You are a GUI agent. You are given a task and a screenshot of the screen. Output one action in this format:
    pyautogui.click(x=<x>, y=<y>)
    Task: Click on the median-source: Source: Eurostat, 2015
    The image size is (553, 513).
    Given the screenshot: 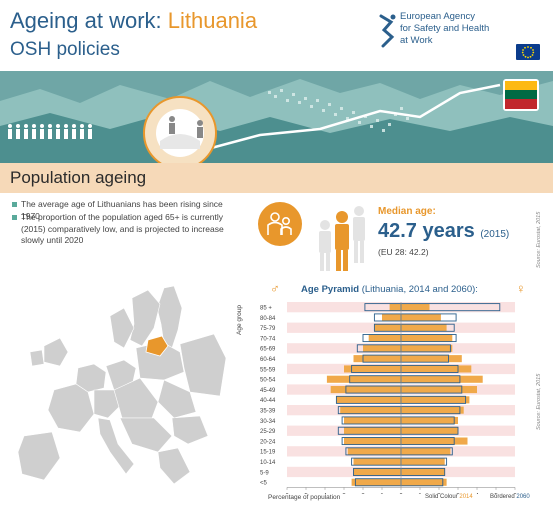 What is the action you would take?
    pyautogui.click(x=539, y=239)
    